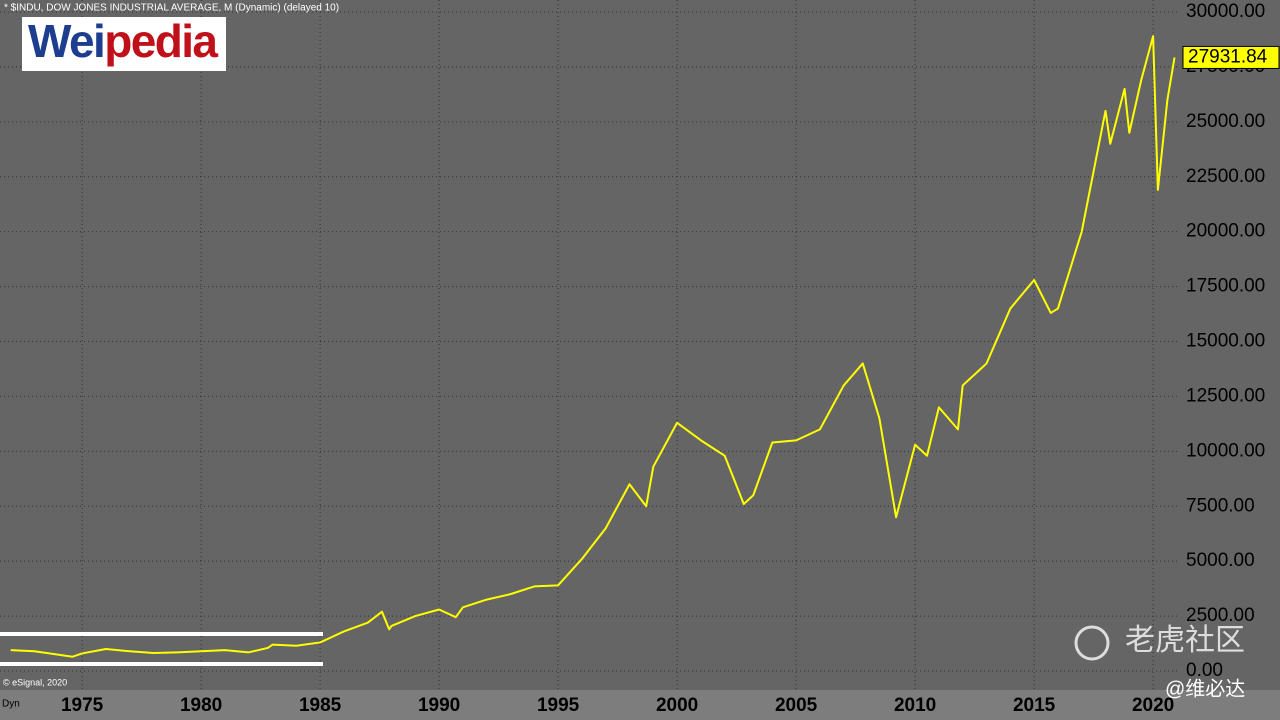 This screenshot has width=1280, height=720. What do you see at coordinates (640, 705) in the screenshot?
I see `x-axis-strip` at bounding box center [640, 705].